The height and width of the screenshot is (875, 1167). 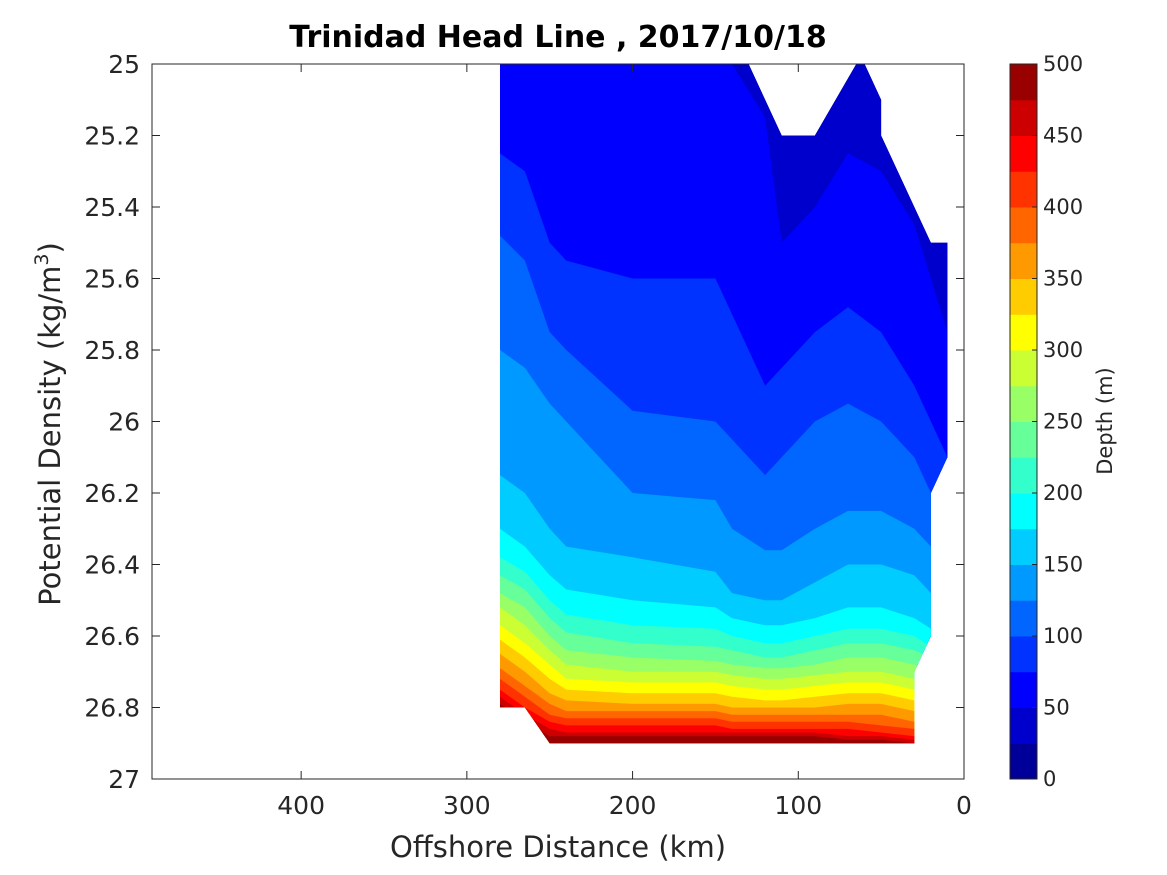 What do you see at coordinates (112, 279) in the screenshot?
I see `y-tick-label: 25.6` at bounding box center [112, 279].